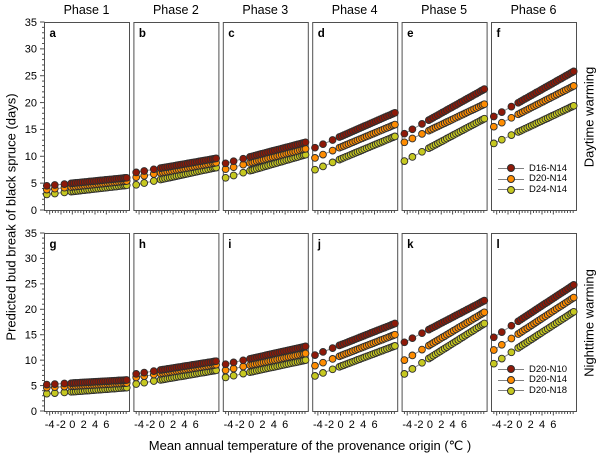 The image size is (600, 463). What do you see at coordinates (53, 34) in the screenshot?
I see `panel-letter-a: a` at bounding box center [53, 34].